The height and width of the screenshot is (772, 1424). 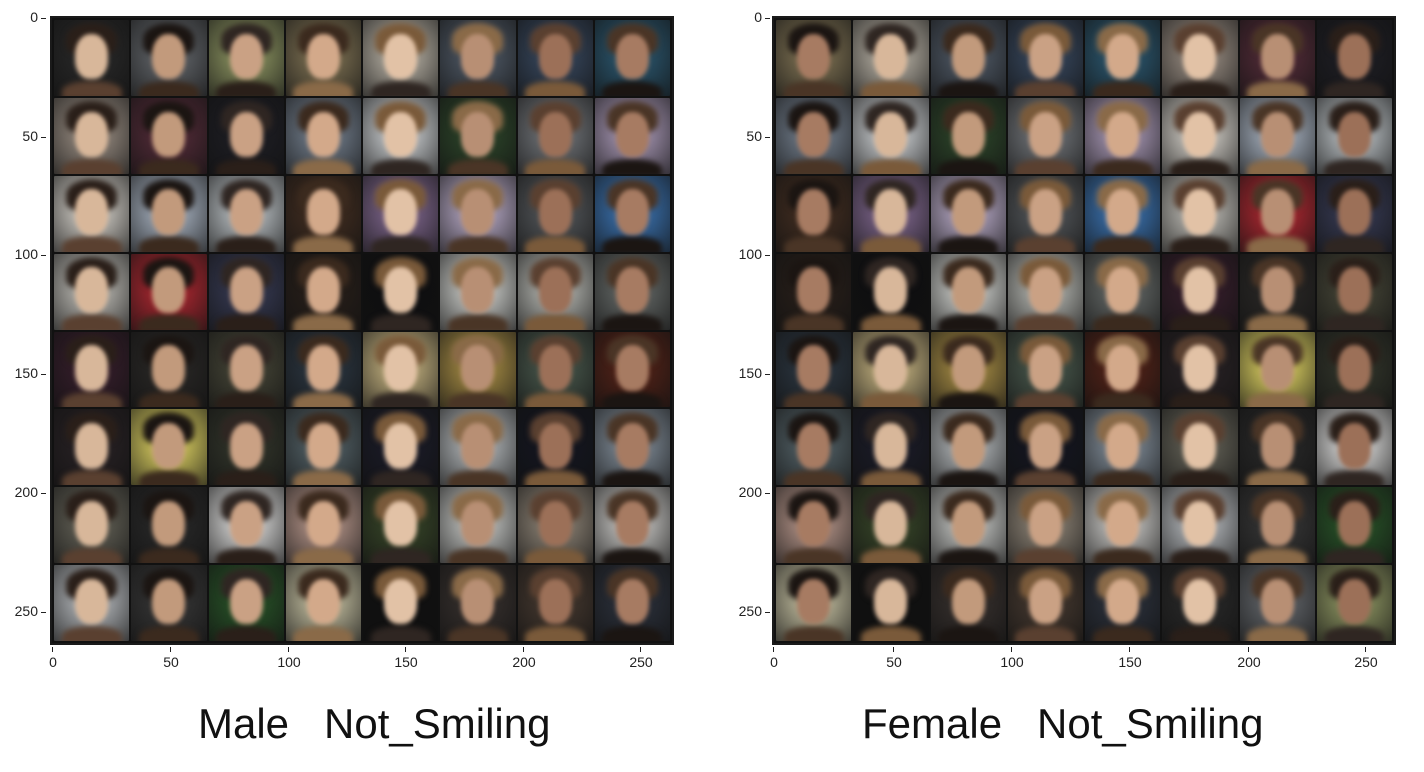 What do you see at coordinates (746, 136) in the screenshot?
I see `y-tick-50: 50` at bounding box center [746, 136].